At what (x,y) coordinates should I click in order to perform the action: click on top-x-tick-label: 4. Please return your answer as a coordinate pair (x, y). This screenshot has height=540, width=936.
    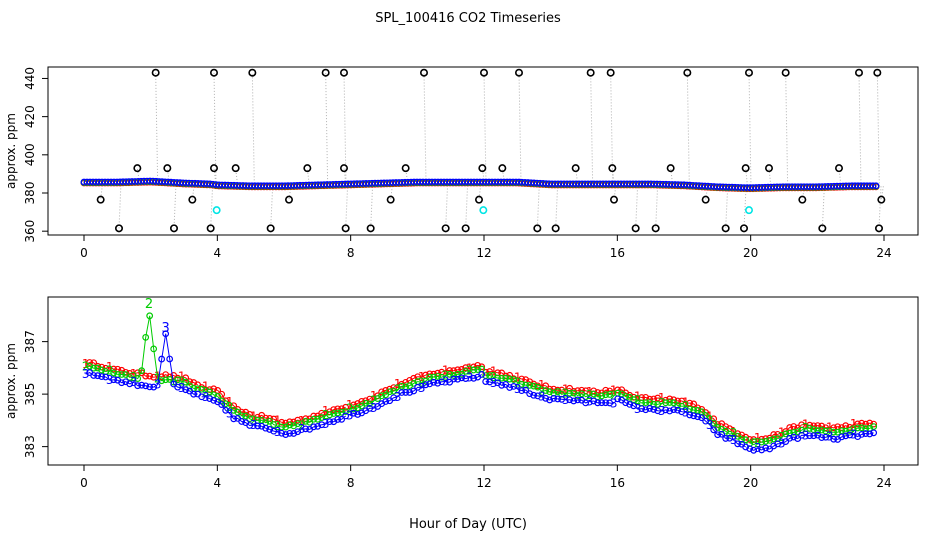
    Looking at the image, I should click on (218, 253).